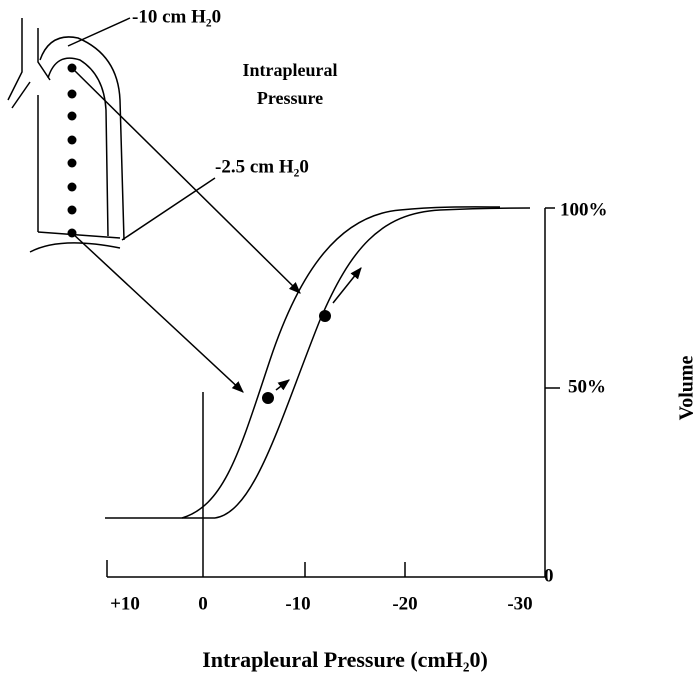 Image resolution: width=700 pixels, height=681 pixels. I want to click on x-tick-label: -30, so click(519, 603).